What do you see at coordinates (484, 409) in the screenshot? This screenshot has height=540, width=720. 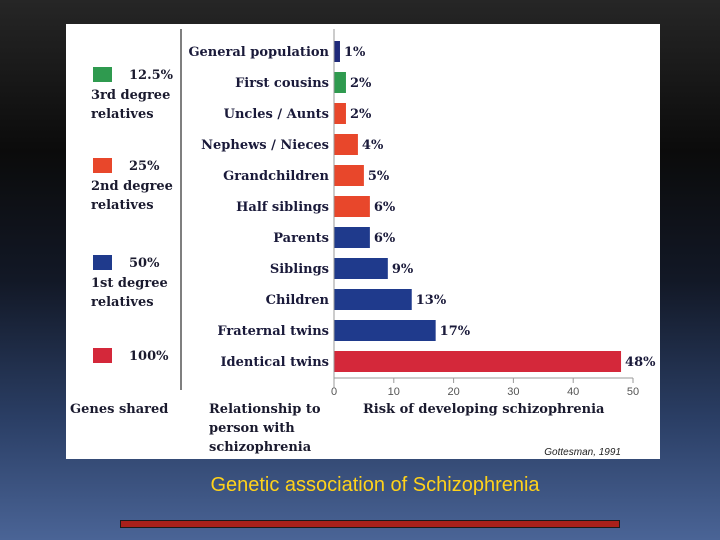 I see `x-axis-label: Risk of developing schizophrenia` at bounding box center [484, 409].